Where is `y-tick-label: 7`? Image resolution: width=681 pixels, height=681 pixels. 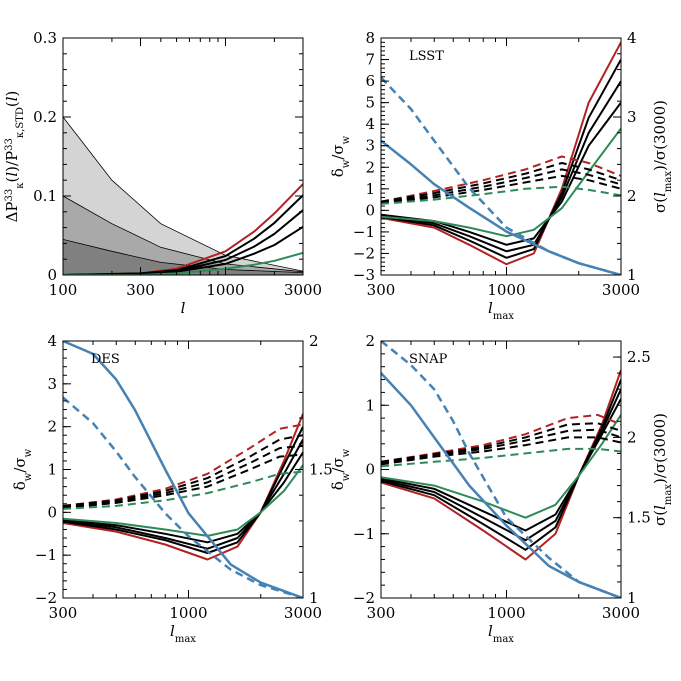 y-tick-label: 7 is located at coordinates (370, 60).